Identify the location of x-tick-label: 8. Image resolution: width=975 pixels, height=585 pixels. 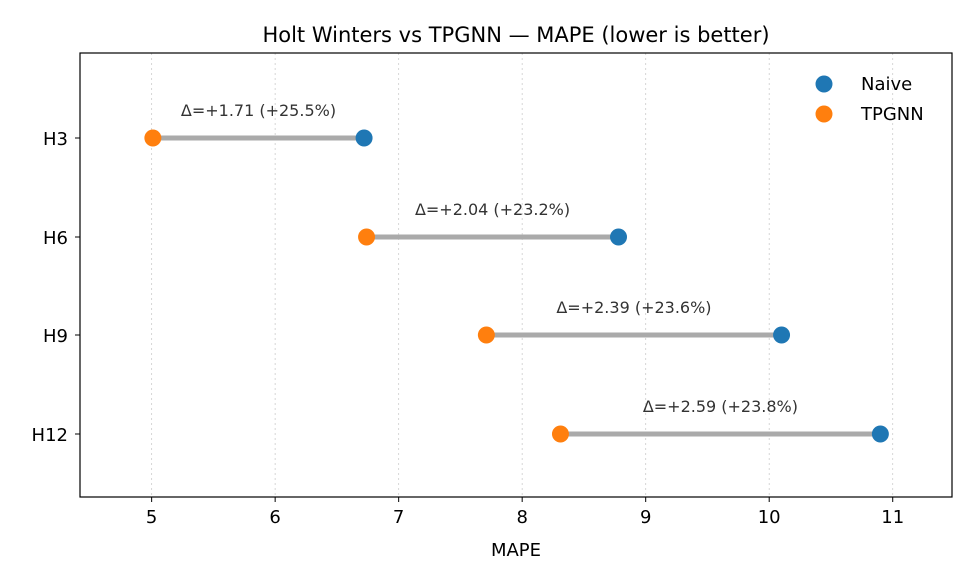
(521, 517).